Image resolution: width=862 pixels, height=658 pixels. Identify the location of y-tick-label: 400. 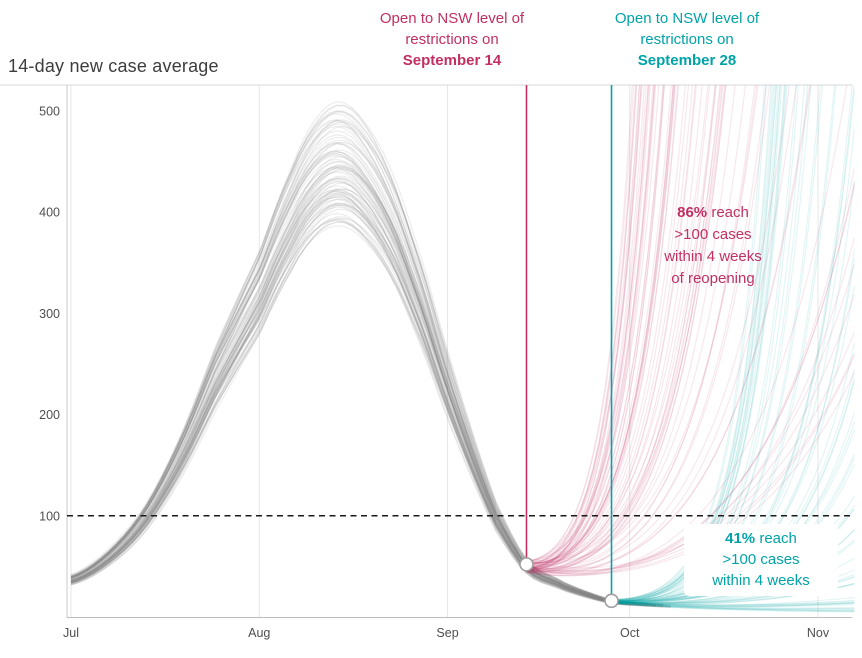
(49, 213).